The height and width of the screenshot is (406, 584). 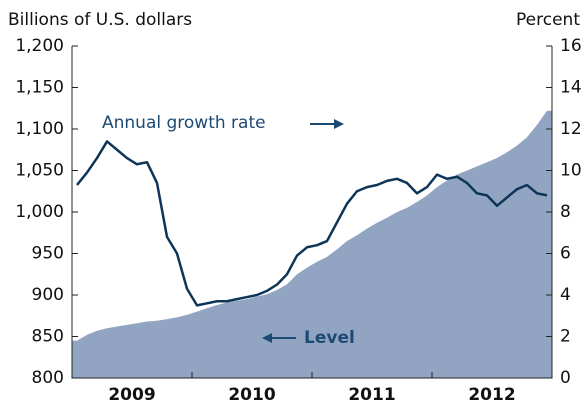 What do you see at coordinates (39, 171) in the screenshot?
I see `y-tick-label: 1,050` at bounding box center [39, 171].